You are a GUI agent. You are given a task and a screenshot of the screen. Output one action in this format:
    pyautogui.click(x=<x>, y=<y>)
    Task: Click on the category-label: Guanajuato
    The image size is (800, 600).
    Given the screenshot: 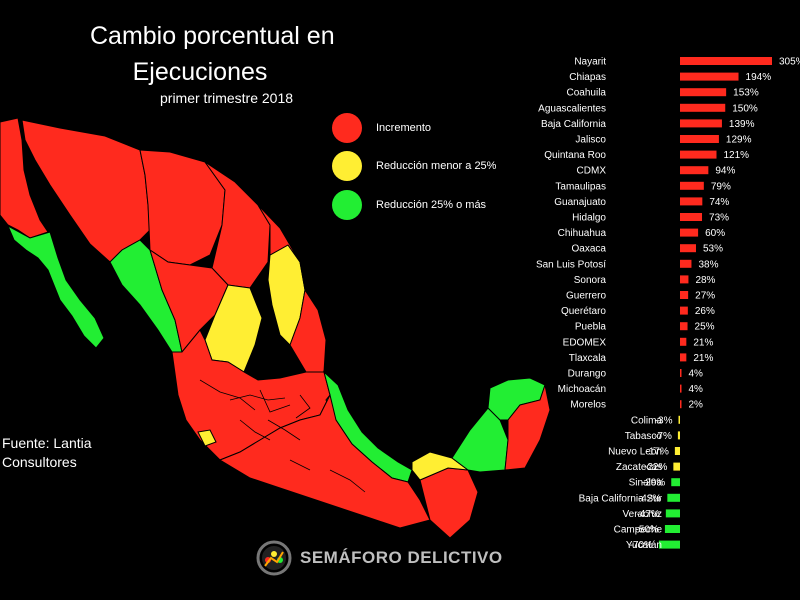 What is the action you would take?
    pyautogui.click(x=580, y=202)
    